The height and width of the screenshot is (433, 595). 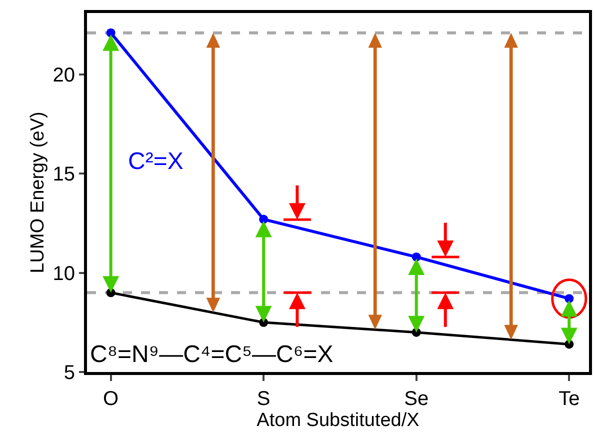 What do you see at coordinates (338, 420) in the screenshot?
I see `x-axis-title: Atom Substituted/X` at bounding box center [338, 420].